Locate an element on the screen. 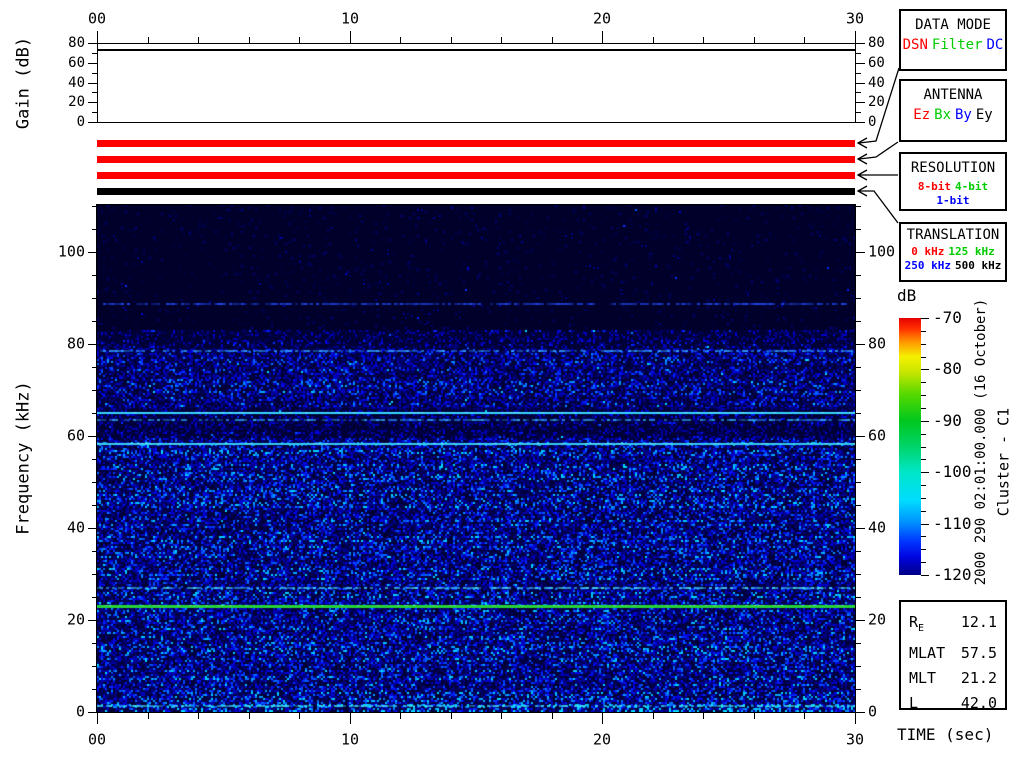 The width and height of the screenshot is (1024, 768). legend-title: RESOLUTION is located at coordinates (953, 168).